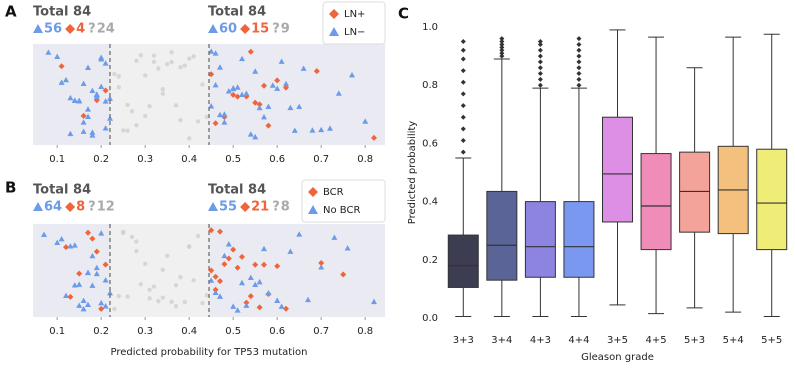 The height and width of the screenshot is (372, 795). I want to click on count: 56, so click(53, 29).